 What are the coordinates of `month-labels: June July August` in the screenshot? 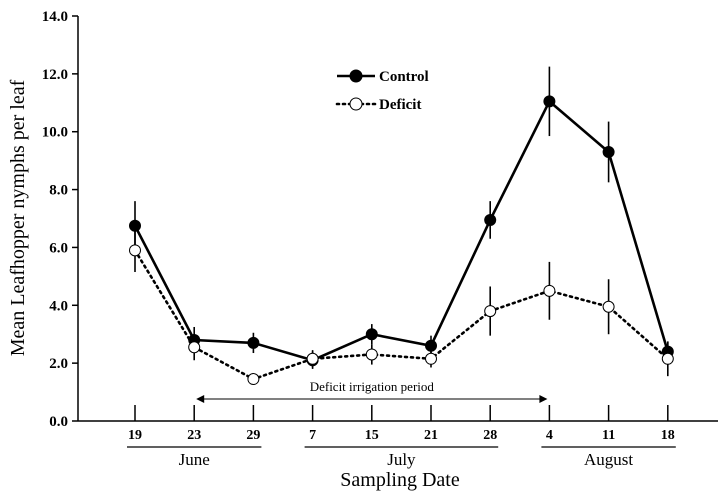 It's located at (401, 457).